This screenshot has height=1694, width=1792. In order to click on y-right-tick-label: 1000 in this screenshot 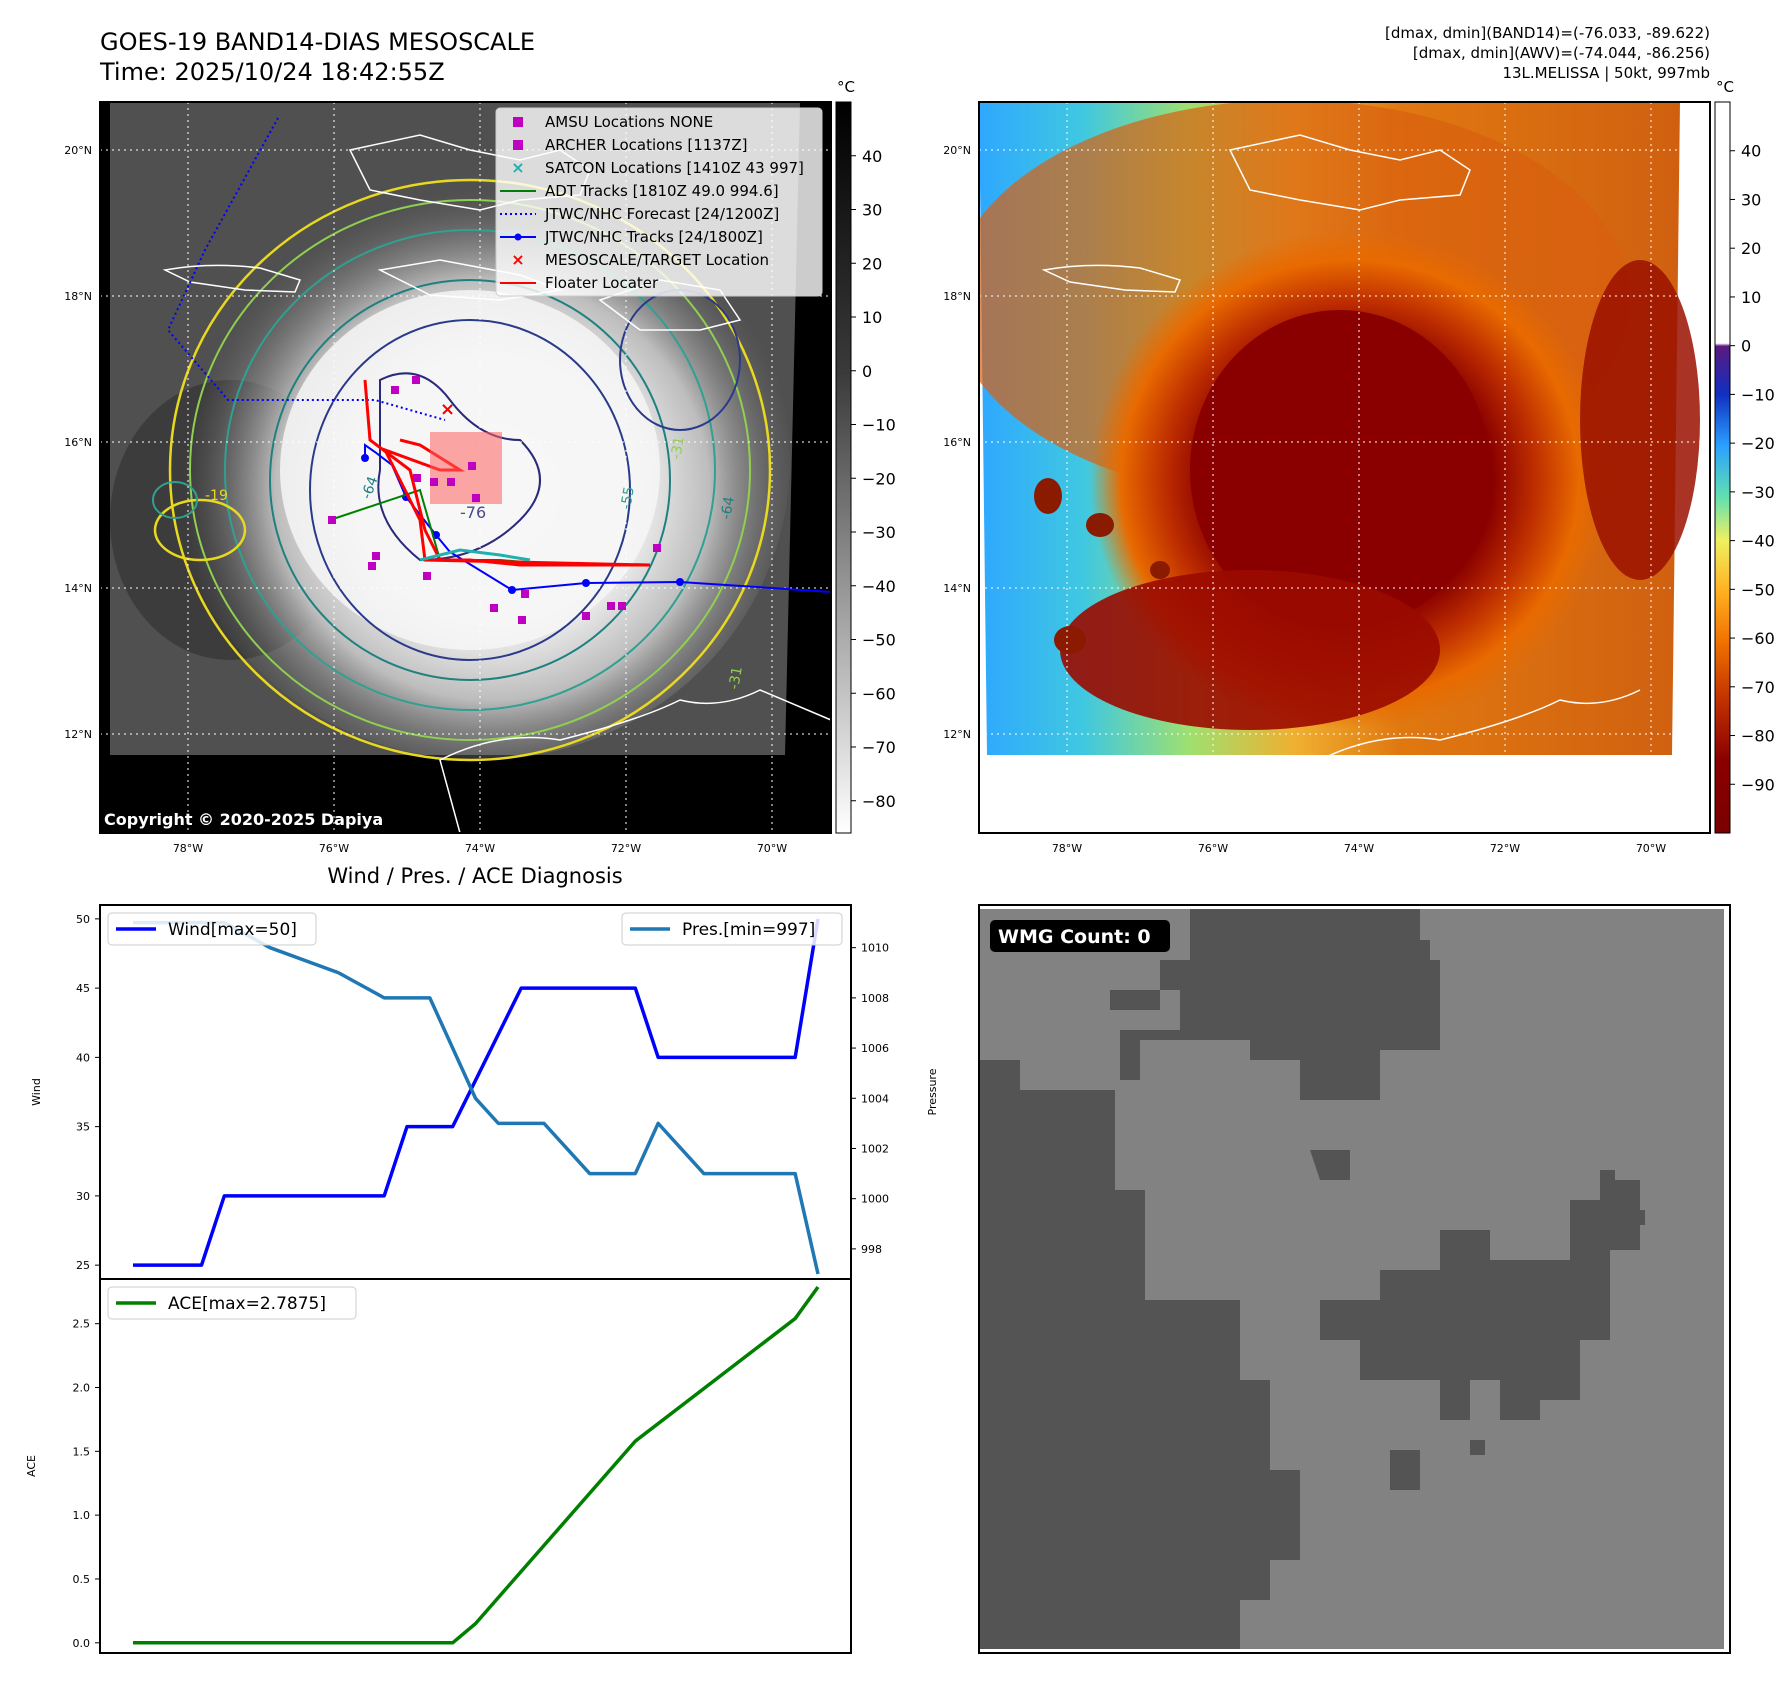, I will do `click(875, 1199)`.